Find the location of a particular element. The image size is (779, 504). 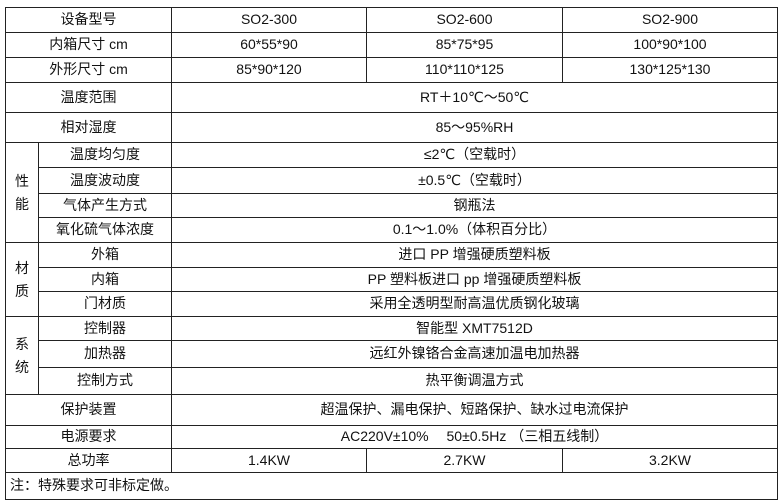

value-cell: 110*110*125 is located at coordinates (464, 70).